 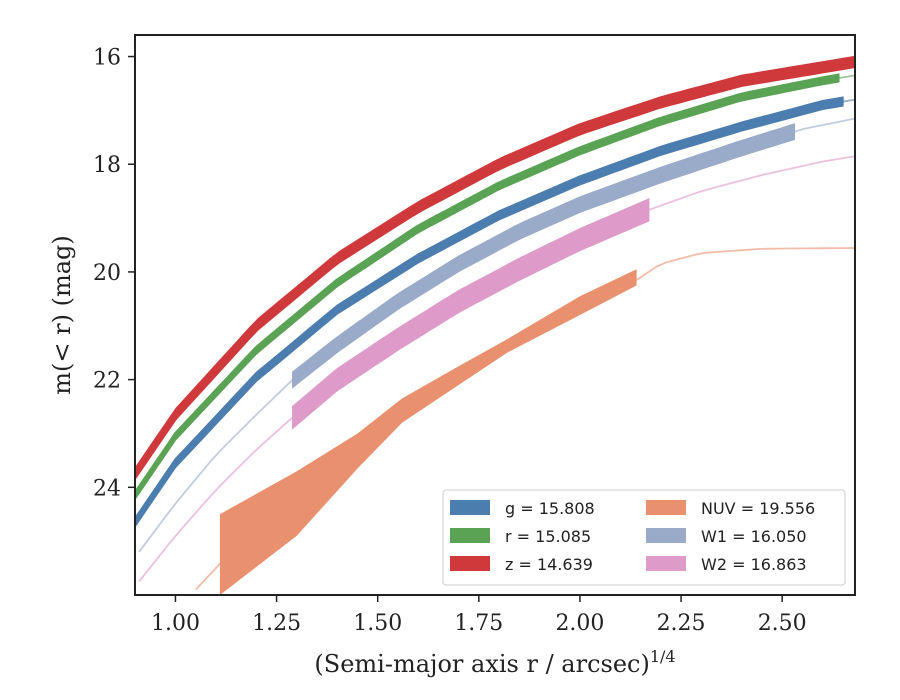 I want to click on legend-label-z: z = 14.639, so click(x=549, y=564).